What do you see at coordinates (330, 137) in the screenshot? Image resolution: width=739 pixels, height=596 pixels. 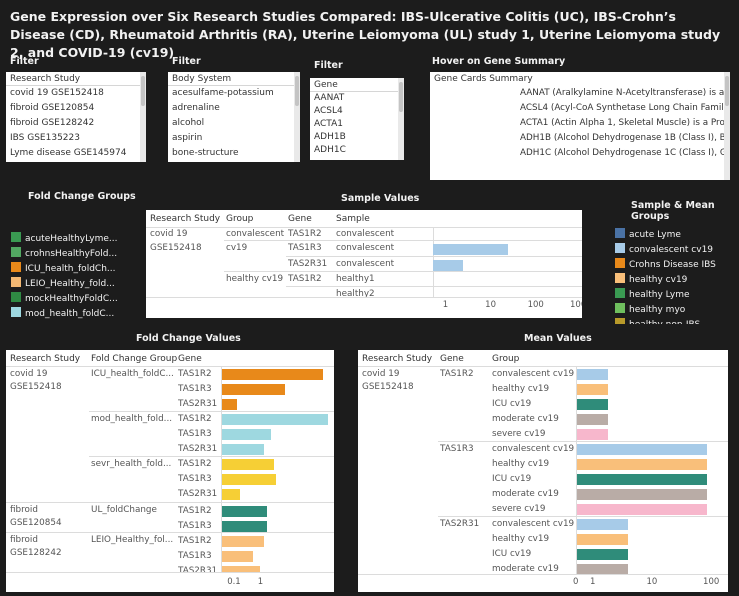 I see `filter-item: ADH1B` at bounding box center [330, 137].